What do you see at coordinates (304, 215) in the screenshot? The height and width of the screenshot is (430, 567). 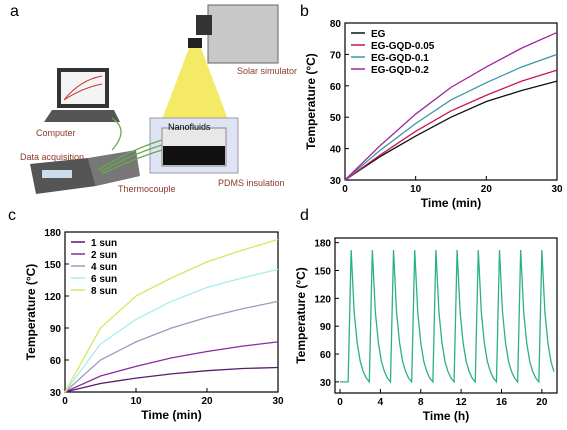 I see `panel-label: d` at bounding box center [304, 215].